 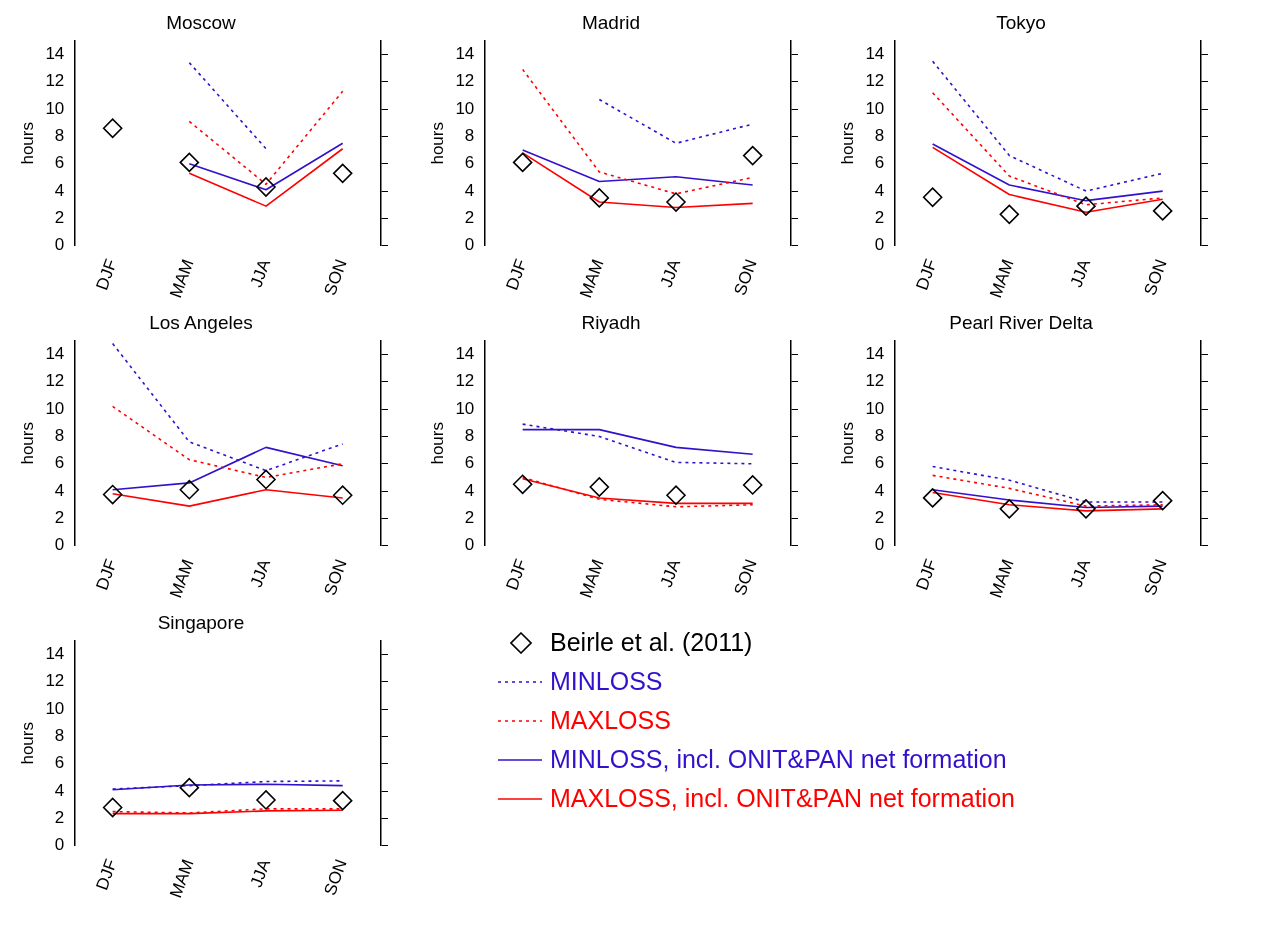 I want to click on legend-label: MAXLOSS, incl. ONIT&PAN net formation, so click(x=782, y=798).